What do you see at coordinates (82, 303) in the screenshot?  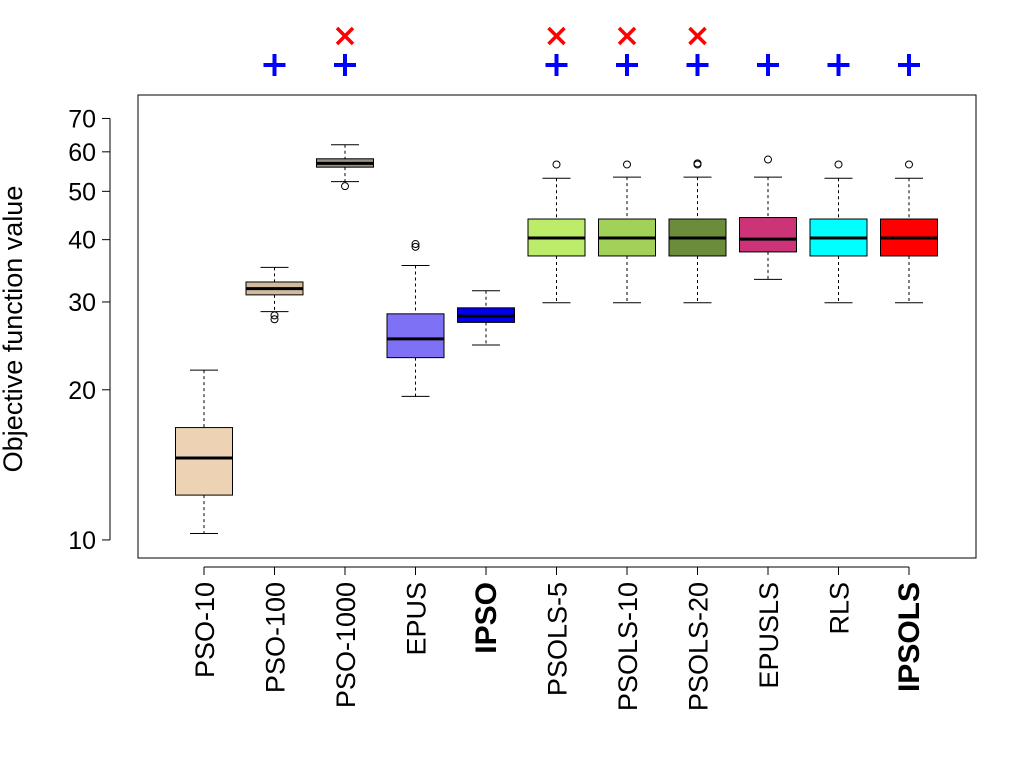 I see `y-tick-label: 30` at bounding box center [82, 303].